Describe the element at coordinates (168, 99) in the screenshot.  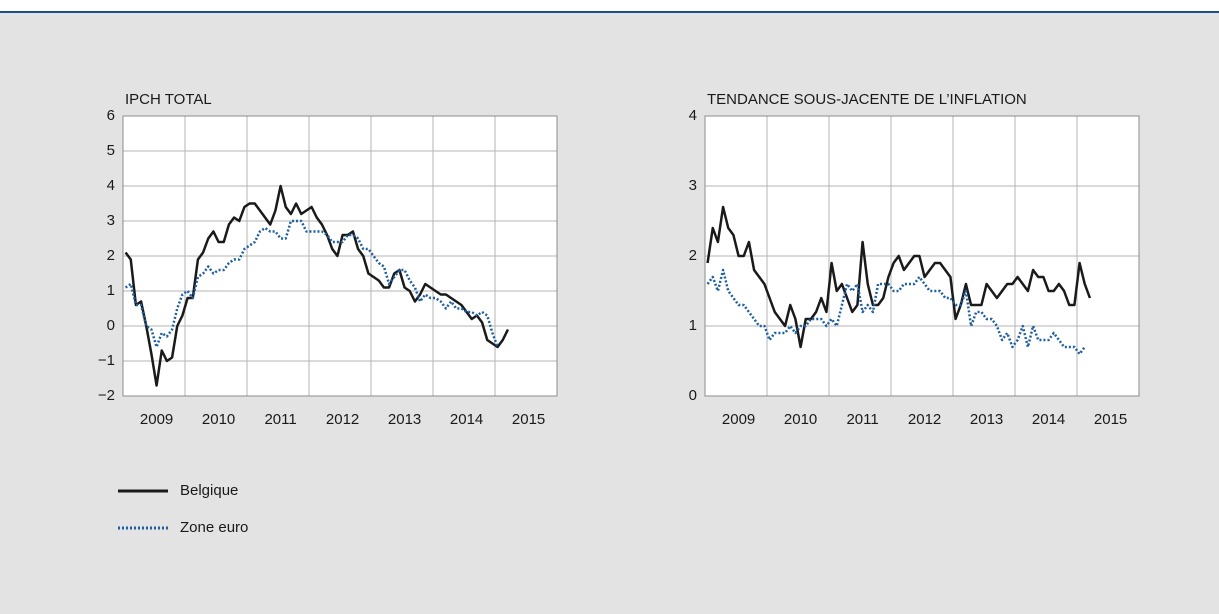
I see `chart-title: IPCH TOTAL` at that location.